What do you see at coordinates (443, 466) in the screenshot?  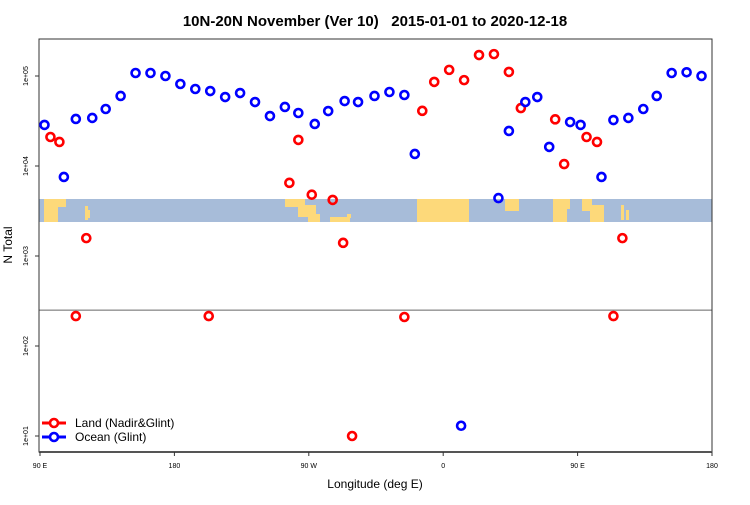 I see `x-tick-label: 0` at bounding box center [443, 466].